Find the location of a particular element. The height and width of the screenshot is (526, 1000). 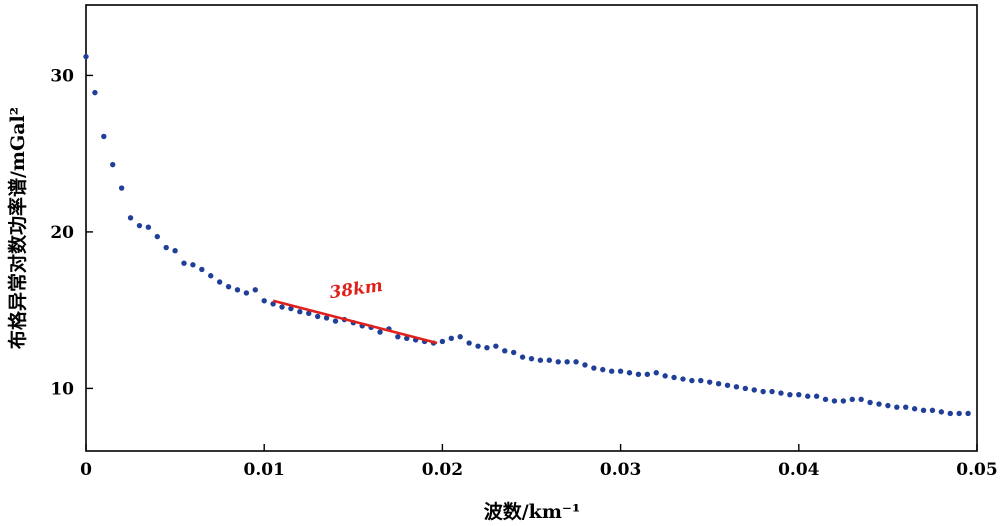

x-tick-label: 0.01 is located at coordinates (263, 470).